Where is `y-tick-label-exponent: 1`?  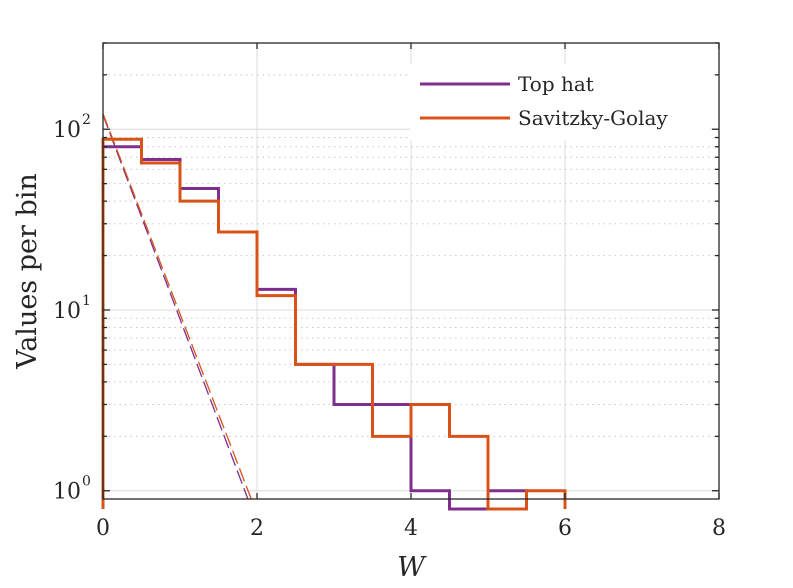
y-tick-label-exponent: 1 is located at coordinates (86, 301).